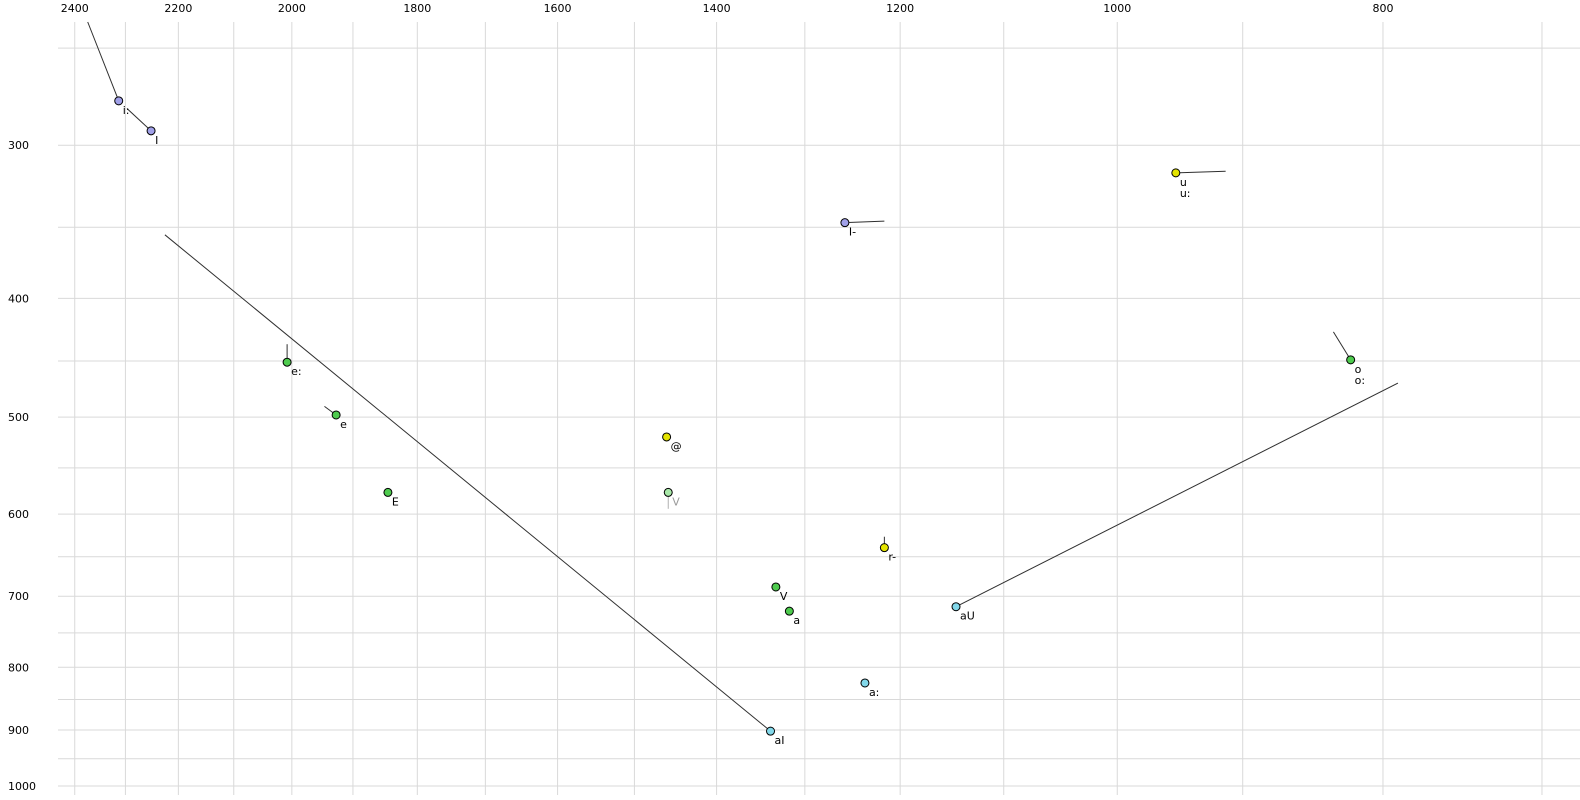 Image resolution: width=1580 pixels, height=800 pixels. I want to click on vowel-label: i:, so click(126, 110).